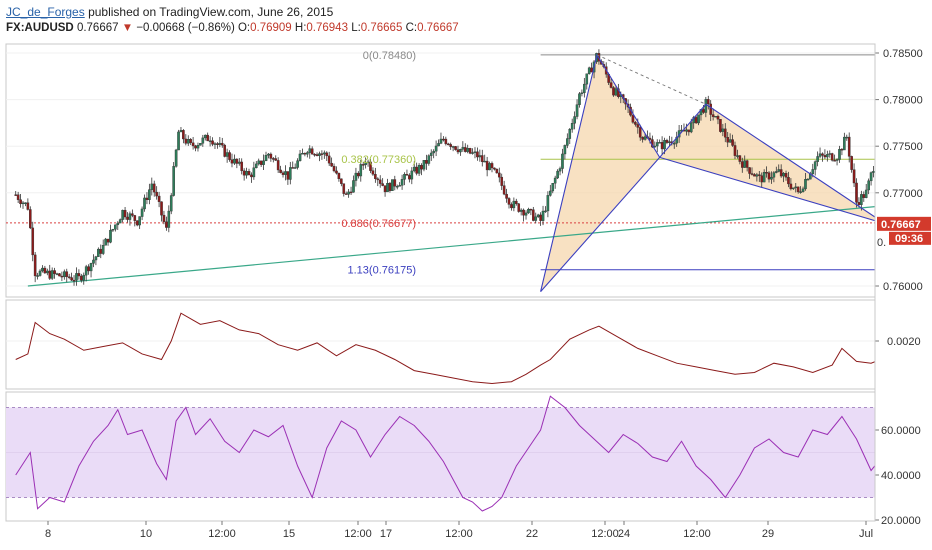  Describe the element at coordinates (378, 160) in the screenshot. I see `fib-level-label-1: 0.382(0.77360)` at that location.